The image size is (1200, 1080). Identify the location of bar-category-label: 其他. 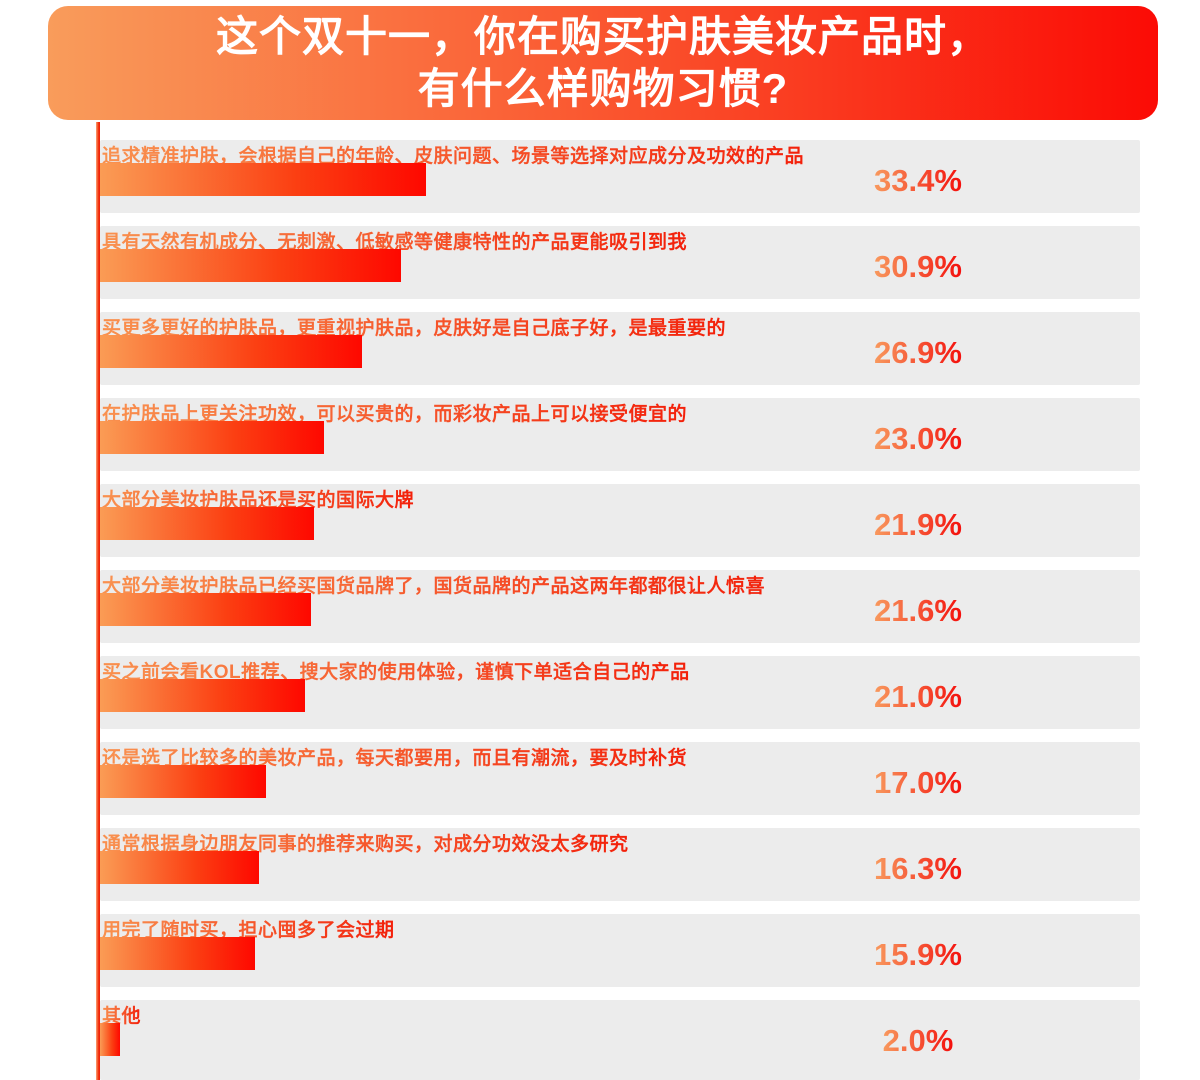
(121, 1014).